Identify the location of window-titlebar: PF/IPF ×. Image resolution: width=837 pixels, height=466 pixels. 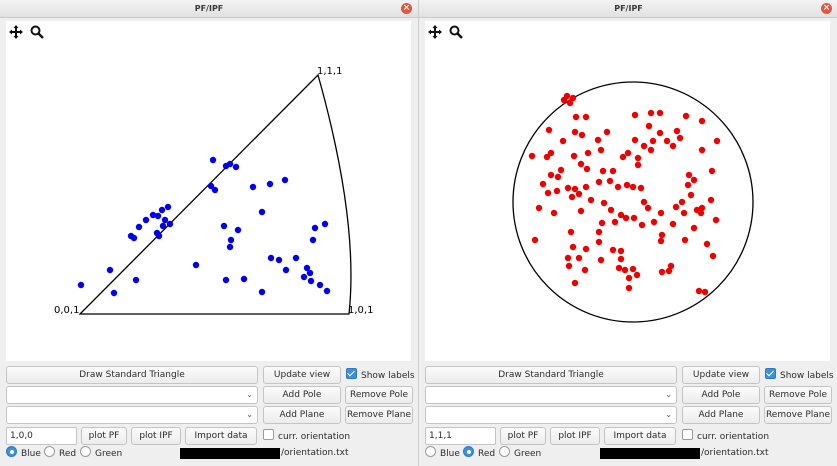
(628, 9).